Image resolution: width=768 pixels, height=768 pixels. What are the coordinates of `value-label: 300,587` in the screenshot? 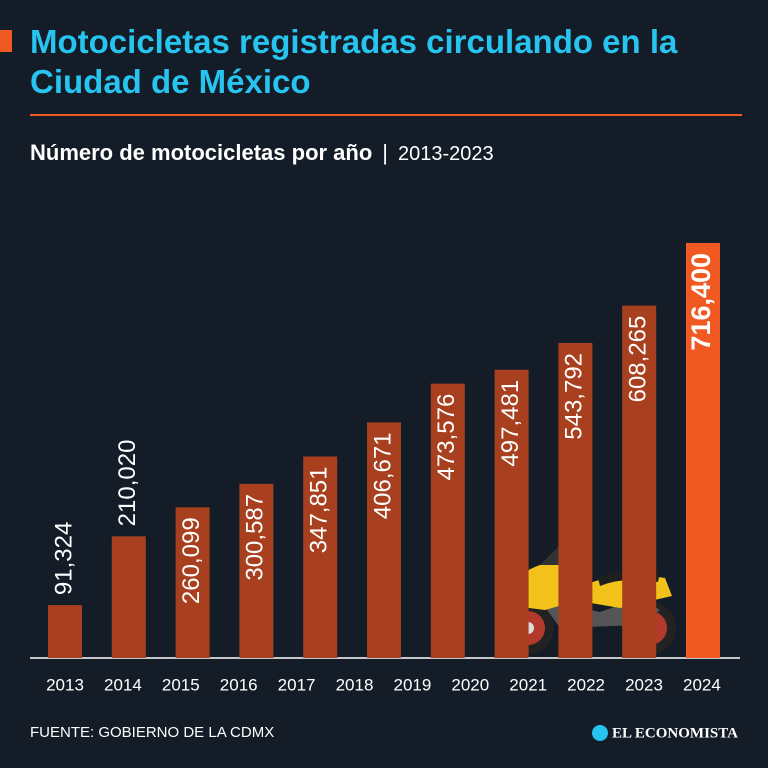 It's located at (255, 537).